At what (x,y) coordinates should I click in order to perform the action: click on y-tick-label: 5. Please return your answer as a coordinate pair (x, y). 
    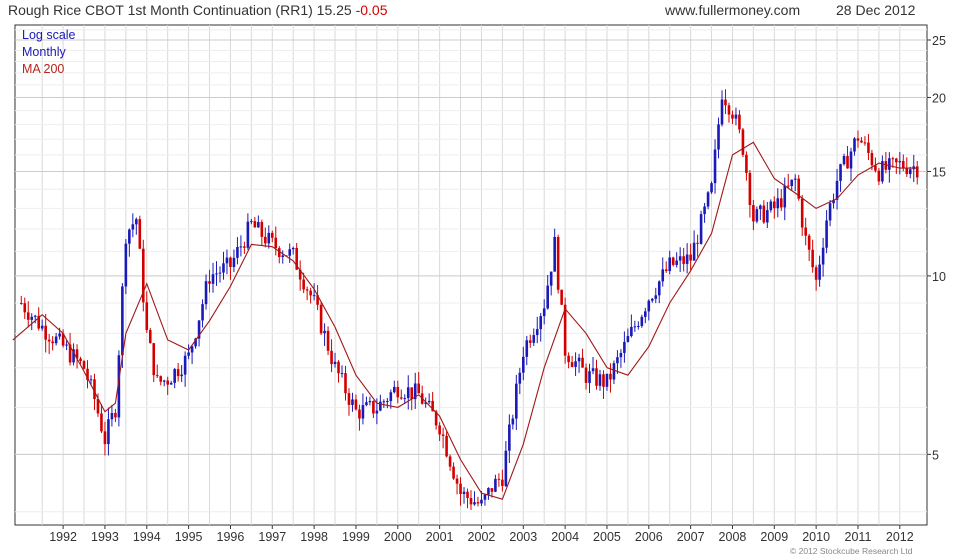
    Looking at the image, I should click on (935, 455).